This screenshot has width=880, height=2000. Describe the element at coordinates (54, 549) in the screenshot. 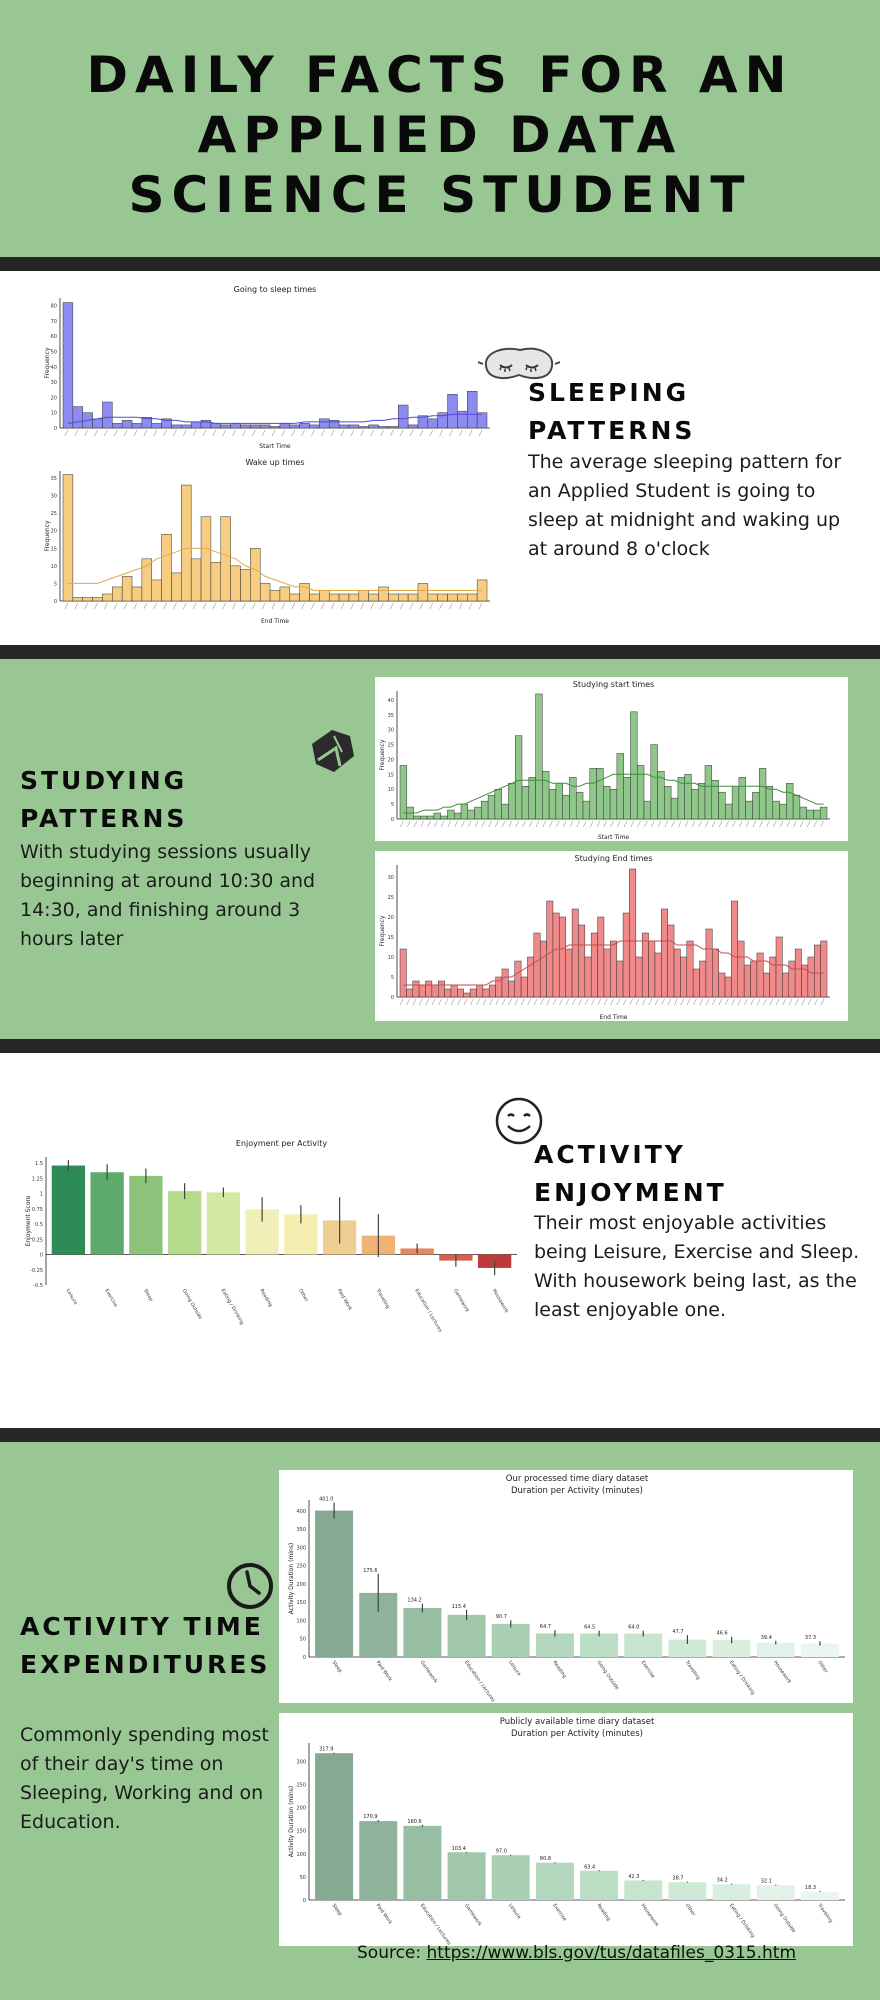

I see `y-tick-label: 15` at that location.